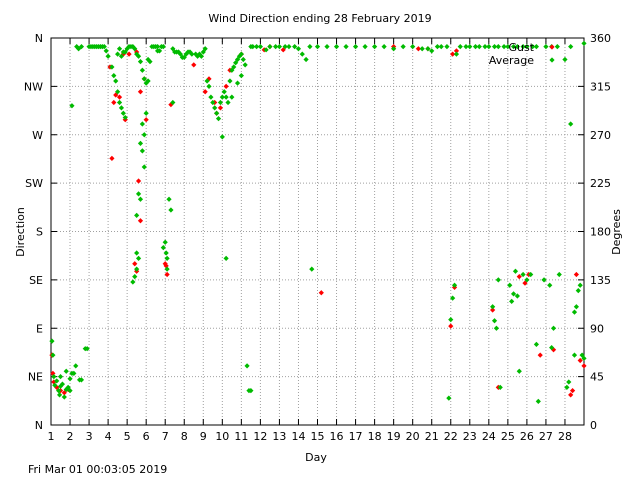 Image resolution: width=640 pixels, height=480 pixels. Describe the element at coordinates (597, 377) in the screenshot. I see `y-tick-label-right: 45` at that location.